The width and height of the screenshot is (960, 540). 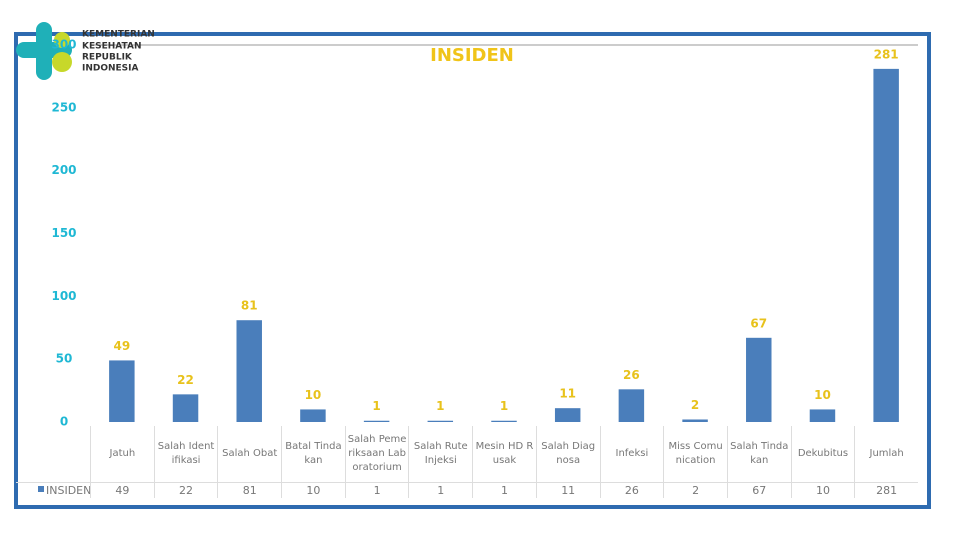 What do you see at coordinates (886, 490) in the screenshot?
I see `table-value: 281` at bounding box center [886, 490].